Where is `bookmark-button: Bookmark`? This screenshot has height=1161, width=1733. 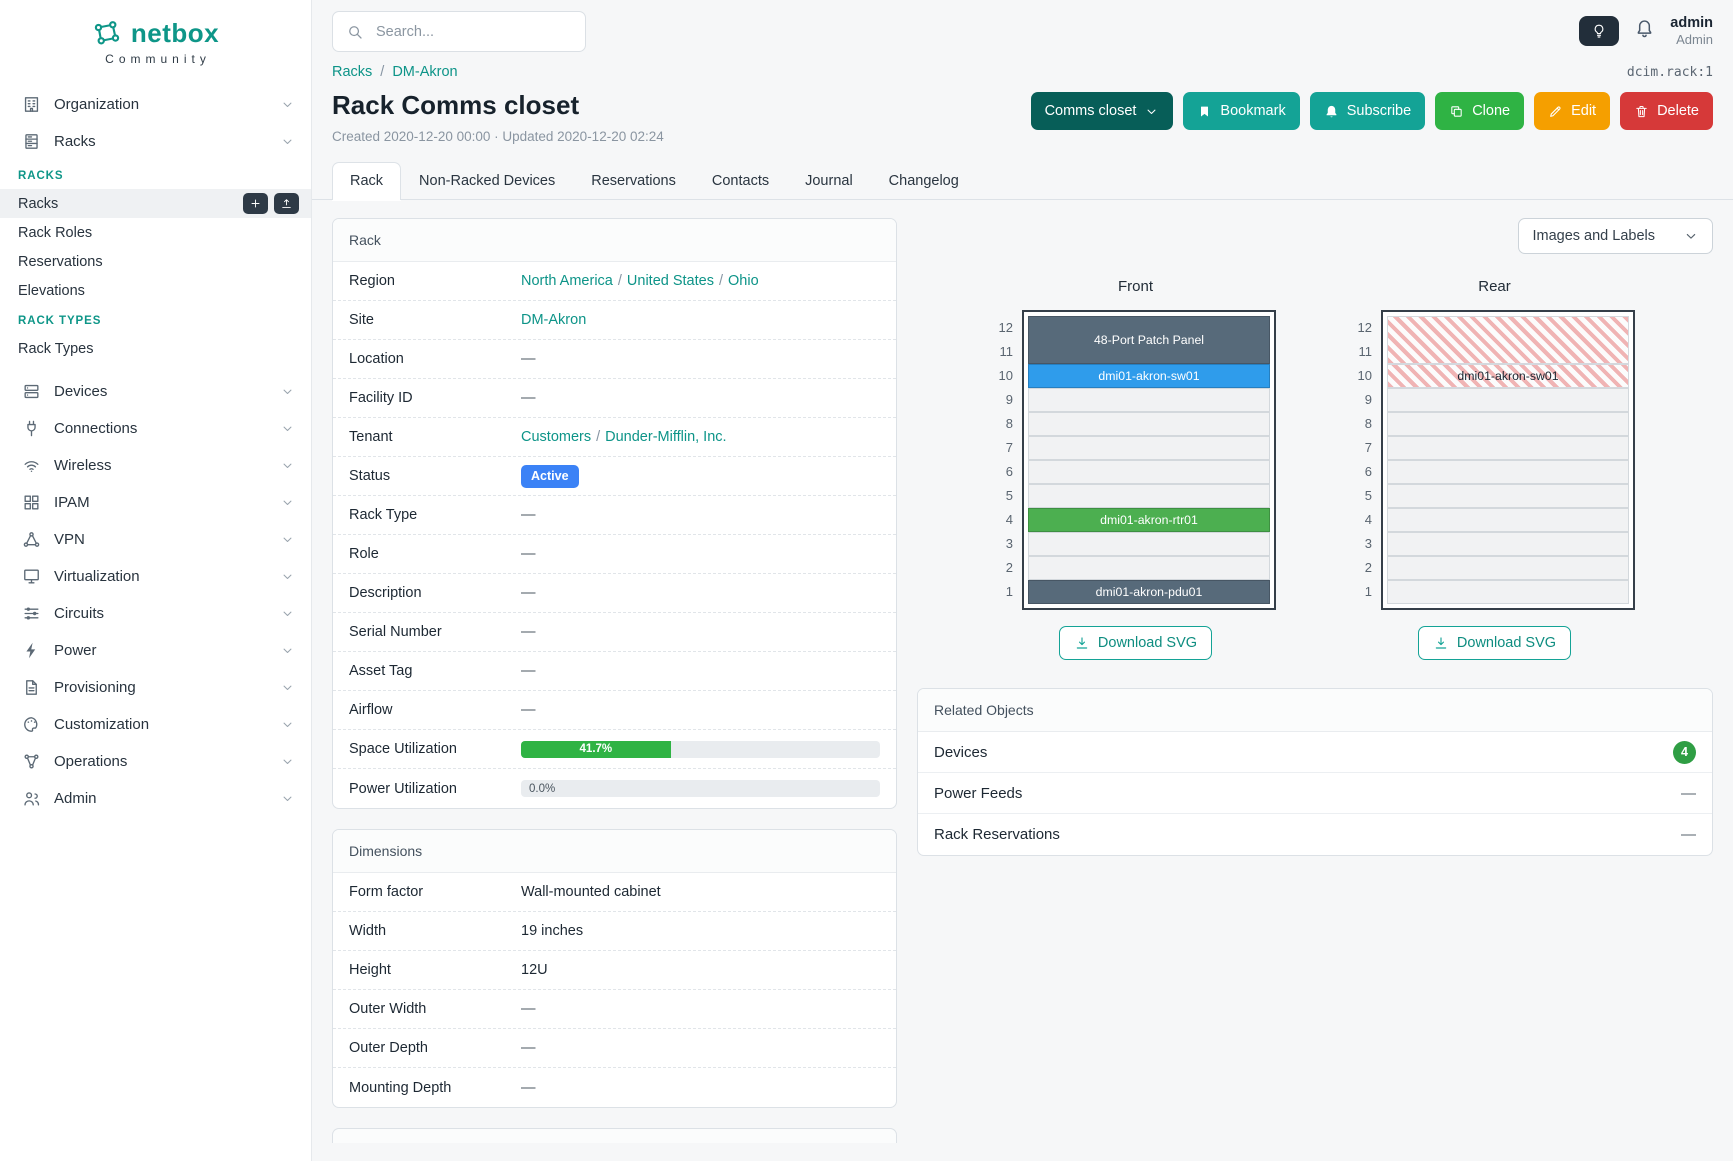 bookmark-button: Bookmark is located at coordinates (1241, 111).